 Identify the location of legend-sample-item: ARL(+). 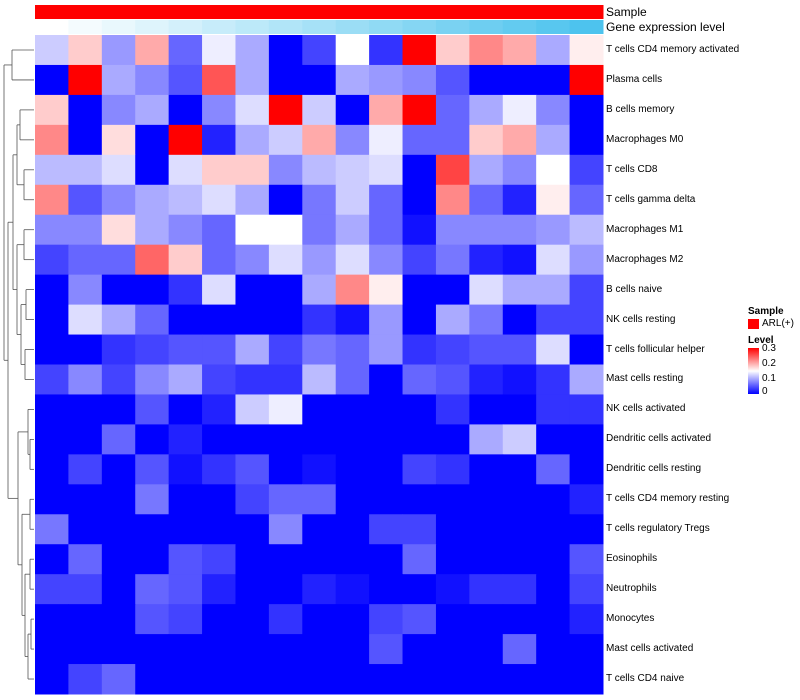
(778, 323).